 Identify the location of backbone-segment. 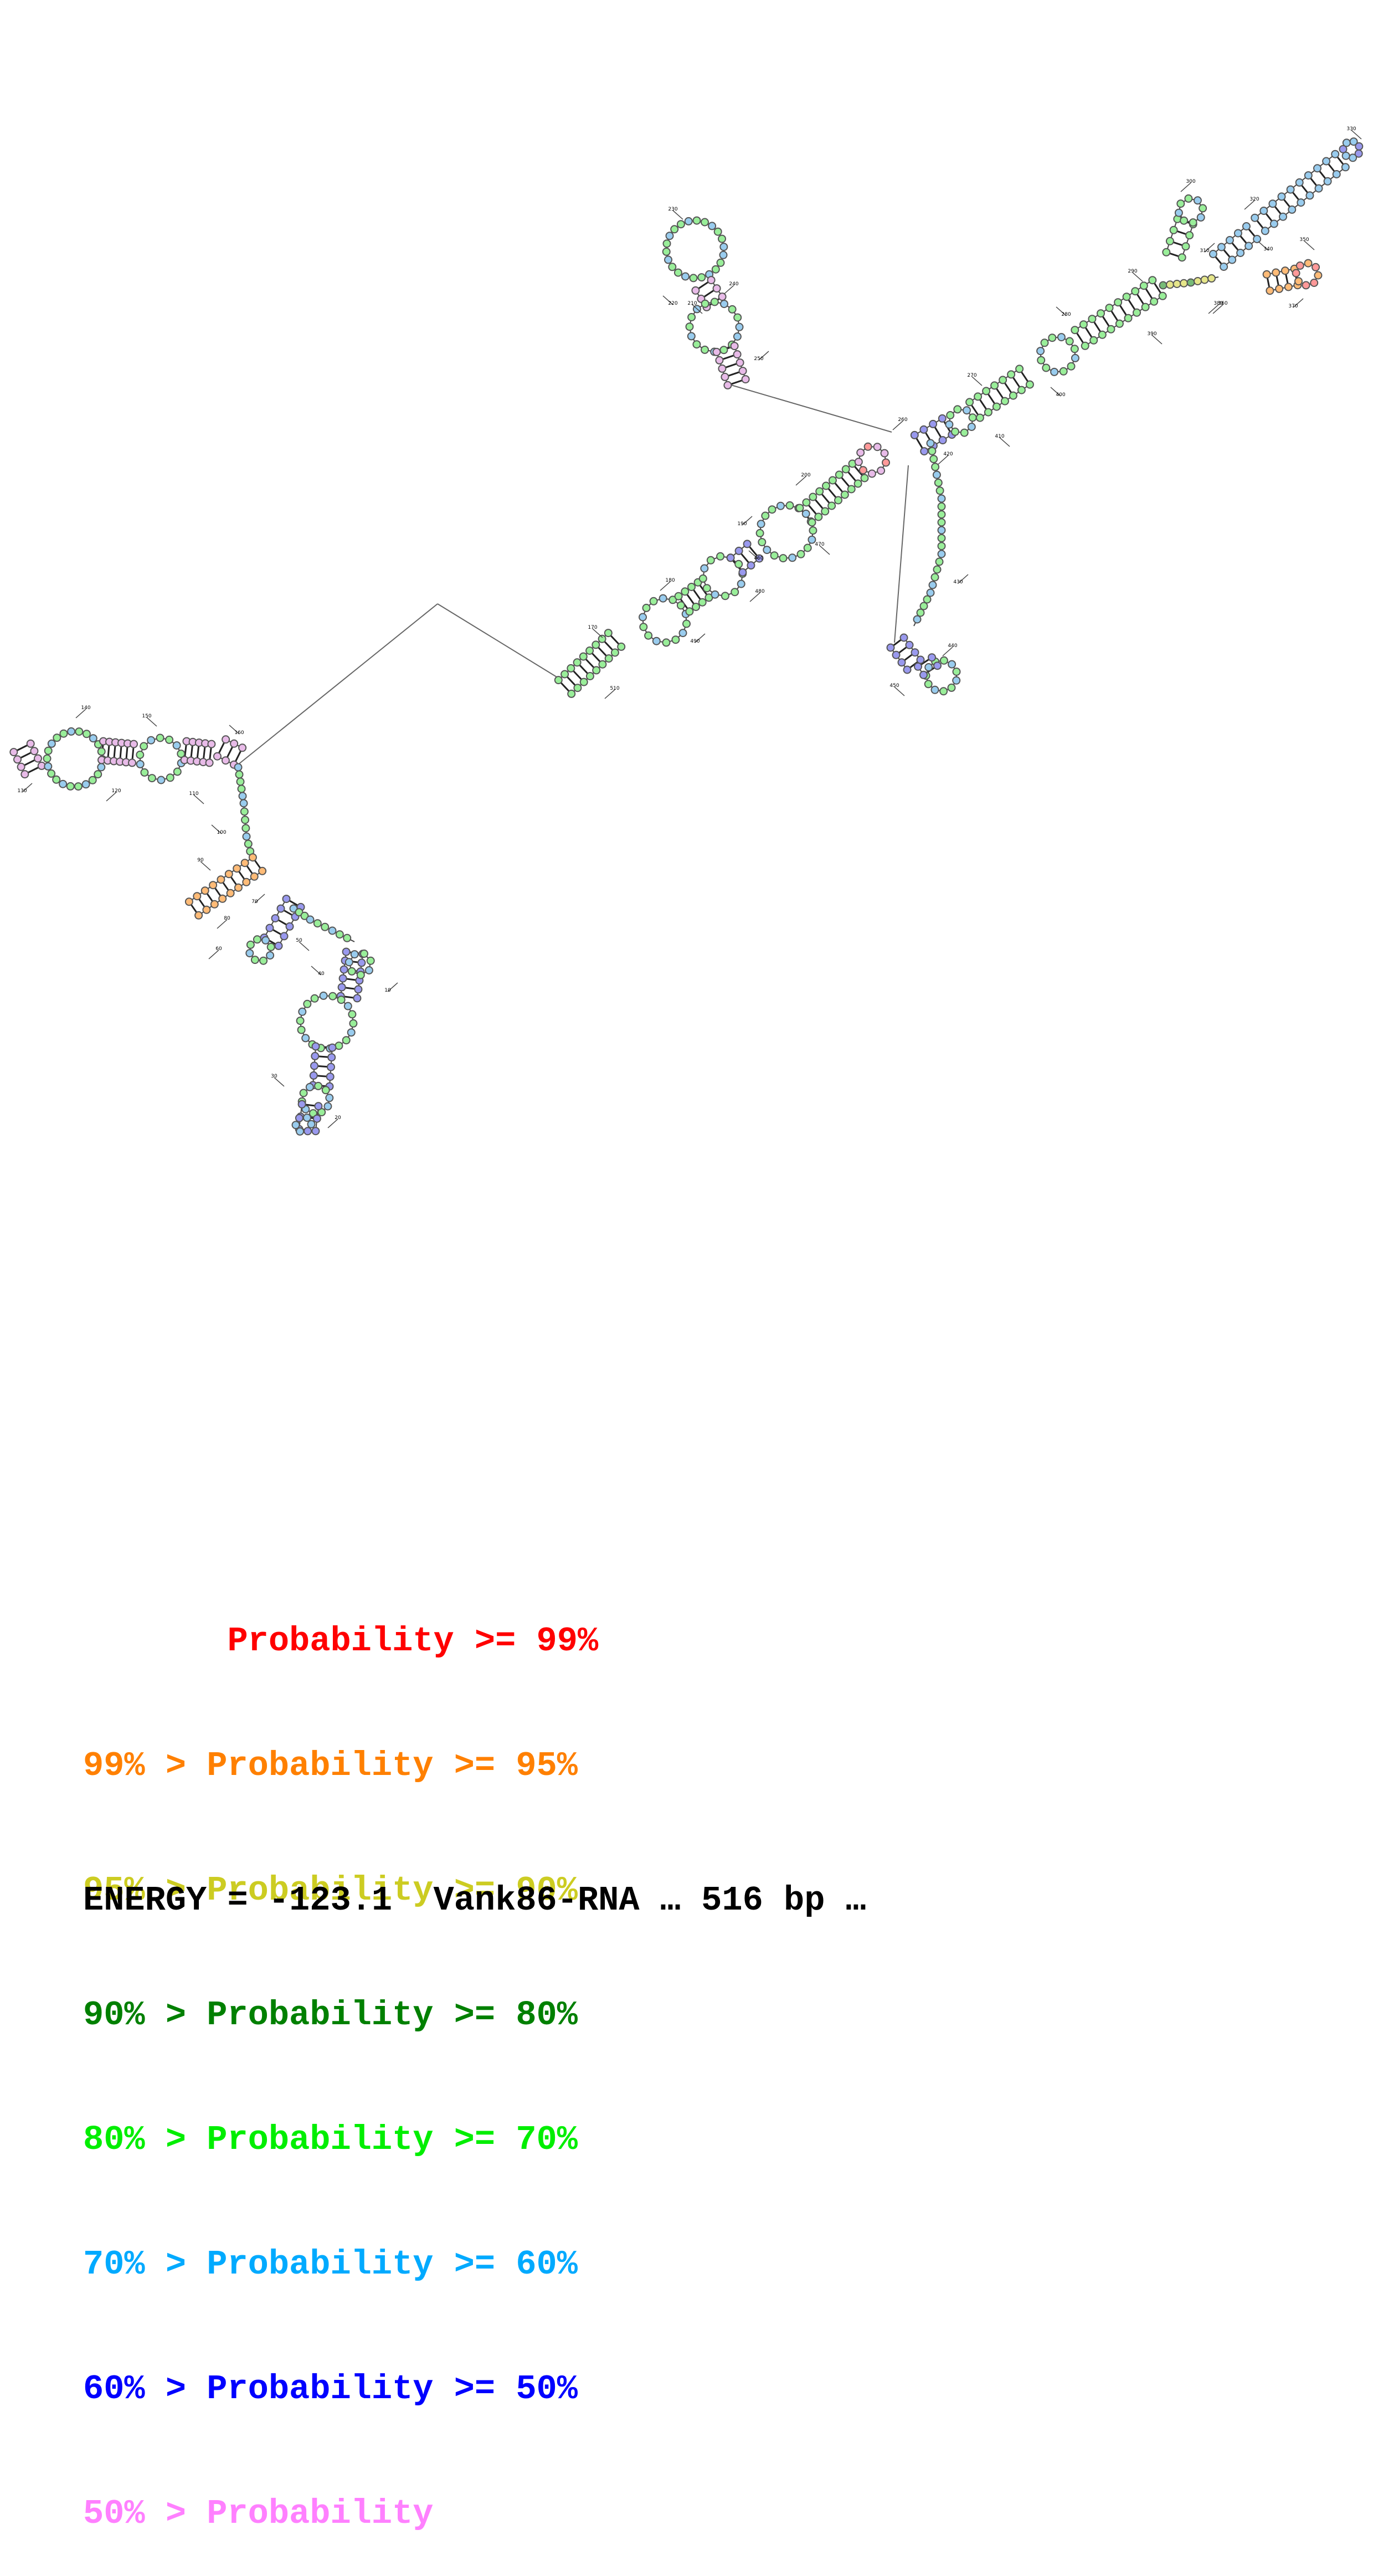
(1123, 321).